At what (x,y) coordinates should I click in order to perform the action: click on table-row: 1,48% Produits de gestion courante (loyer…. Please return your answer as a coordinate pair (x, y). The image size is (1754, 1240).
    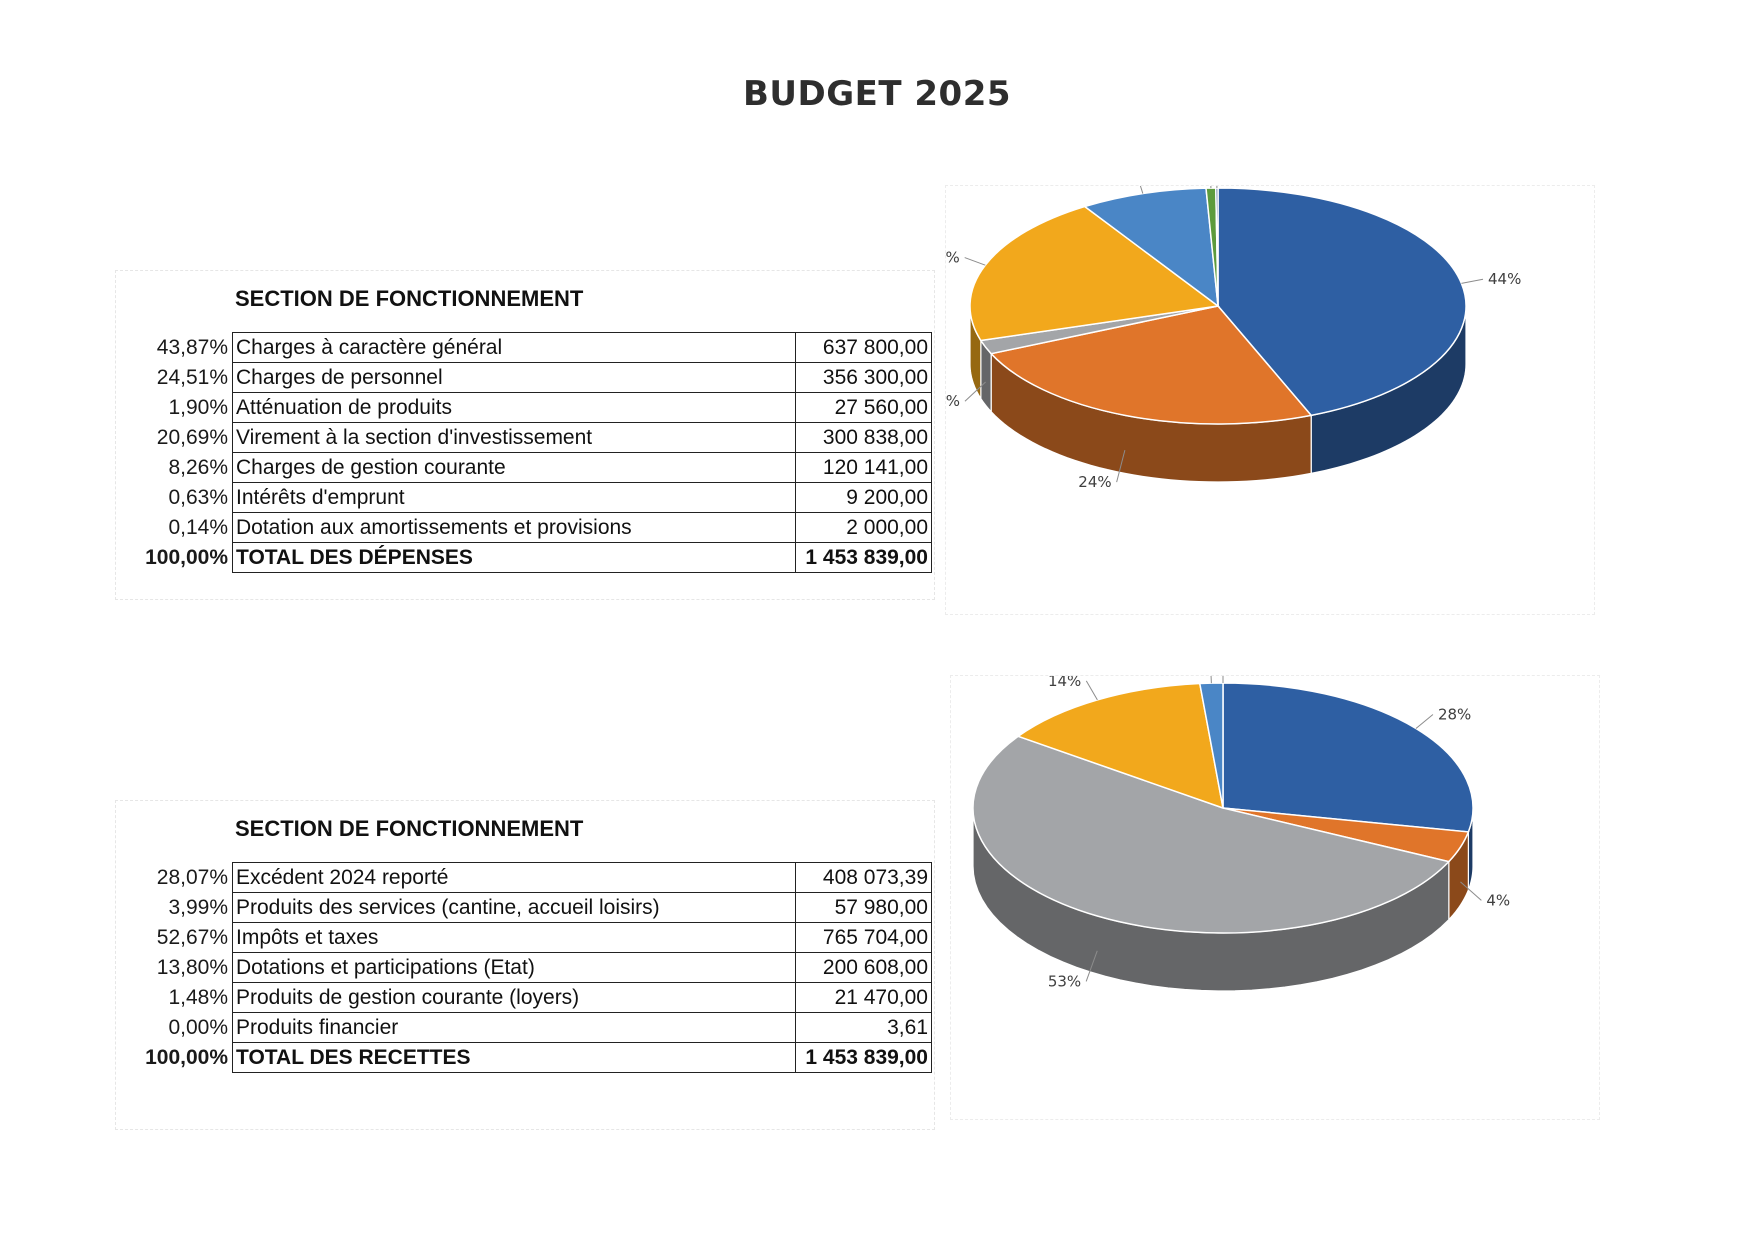
    Looking at the image, I should click on (523, 997).